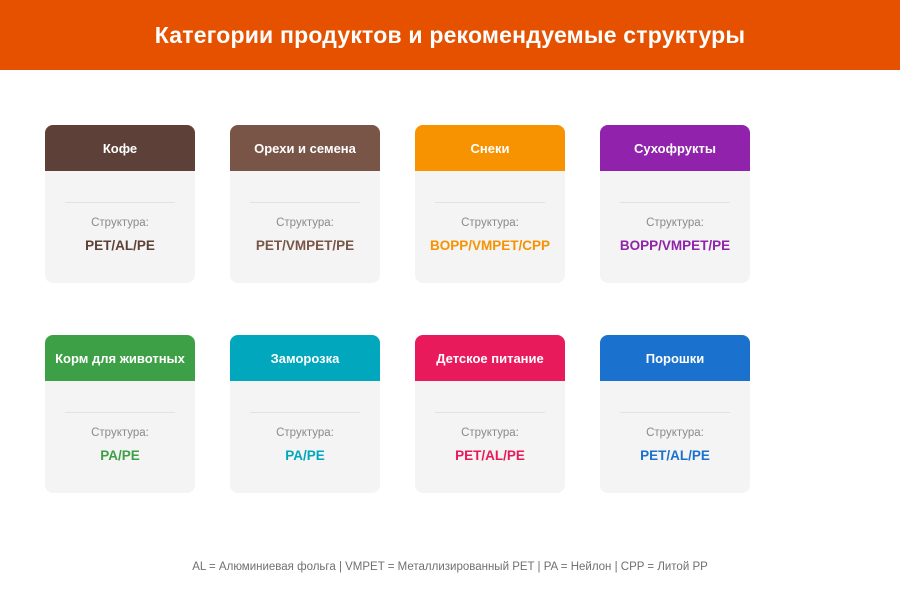 This screenshot has width=900, height=600. I want to click on card-8-body: Структура: PET/AL/PE, so click(675, 437).